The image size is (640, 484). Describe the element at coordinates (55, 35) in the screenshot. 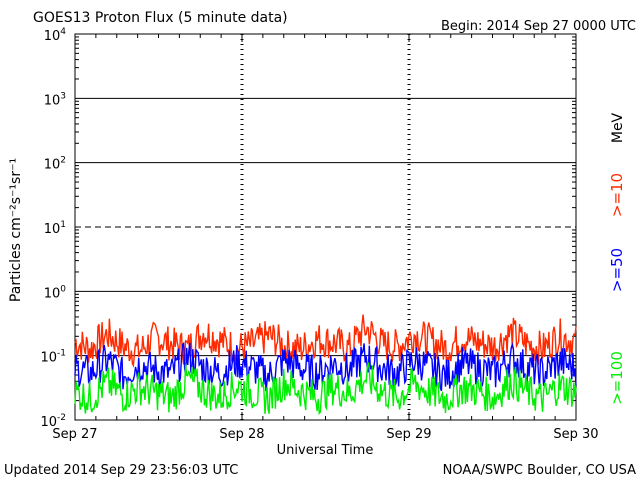

I see `y-tick-label: 10⁴` at that location.